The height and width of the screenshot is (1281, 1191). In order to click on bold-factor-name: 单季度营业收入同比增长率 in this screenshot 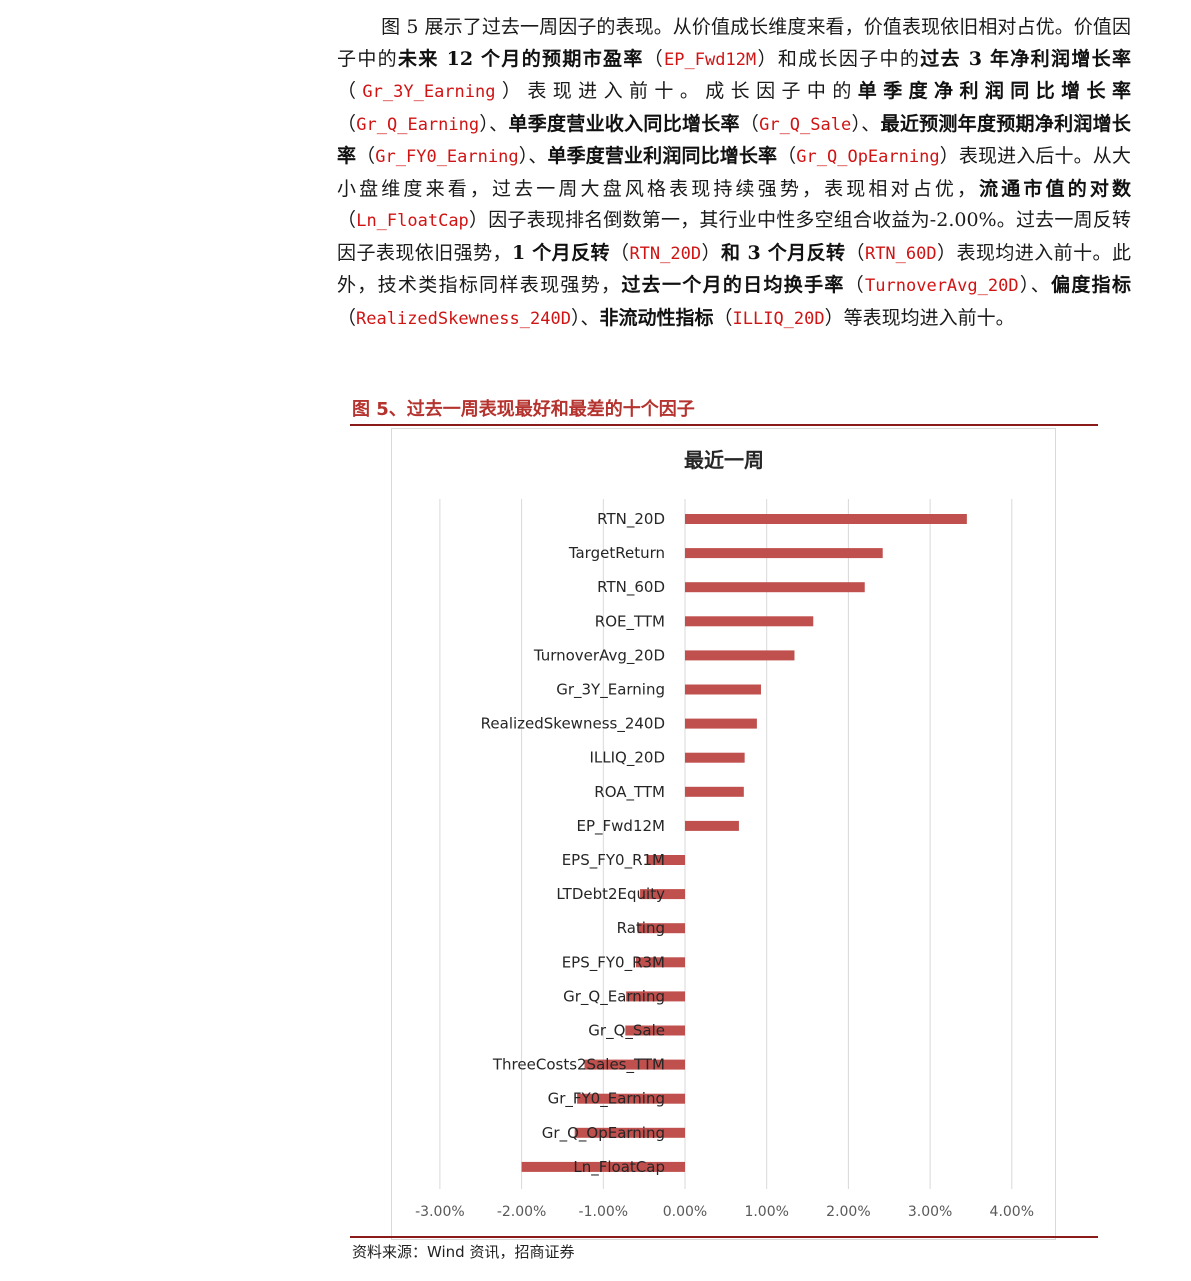, I will do `click(624, 123)`.